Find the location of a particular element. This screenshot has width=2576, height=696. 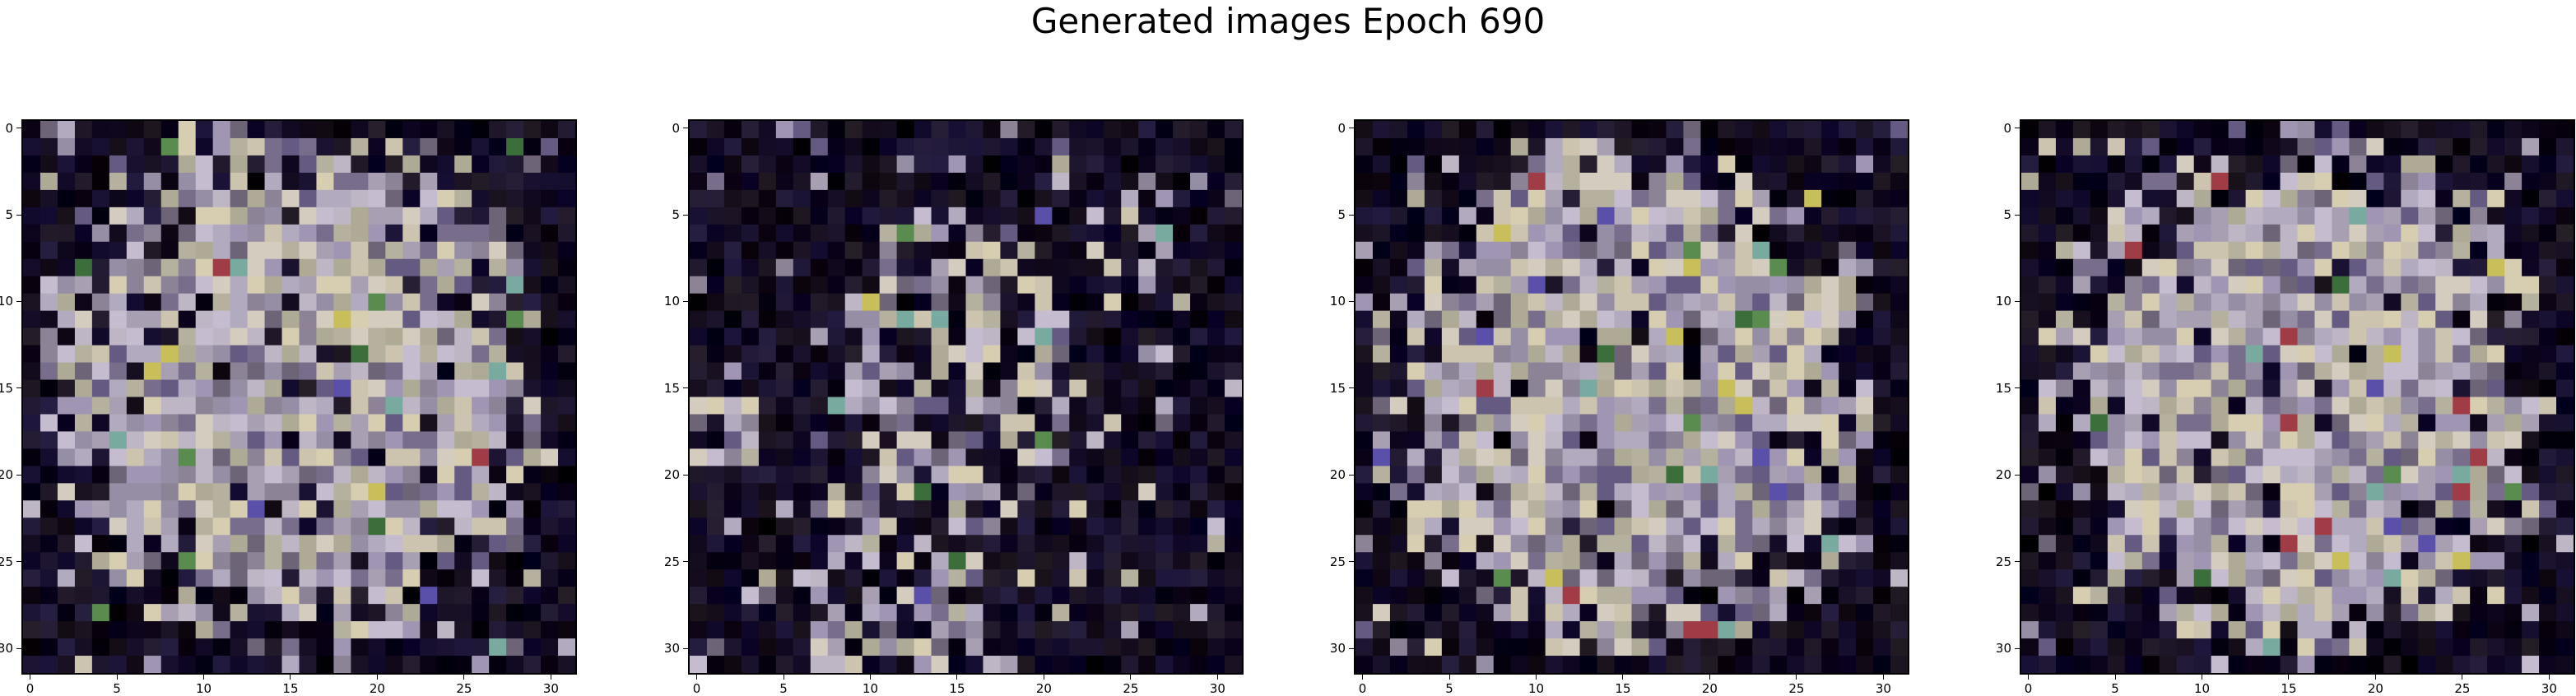

x-tick-label: 30 is located at coordinates (2549, 688).